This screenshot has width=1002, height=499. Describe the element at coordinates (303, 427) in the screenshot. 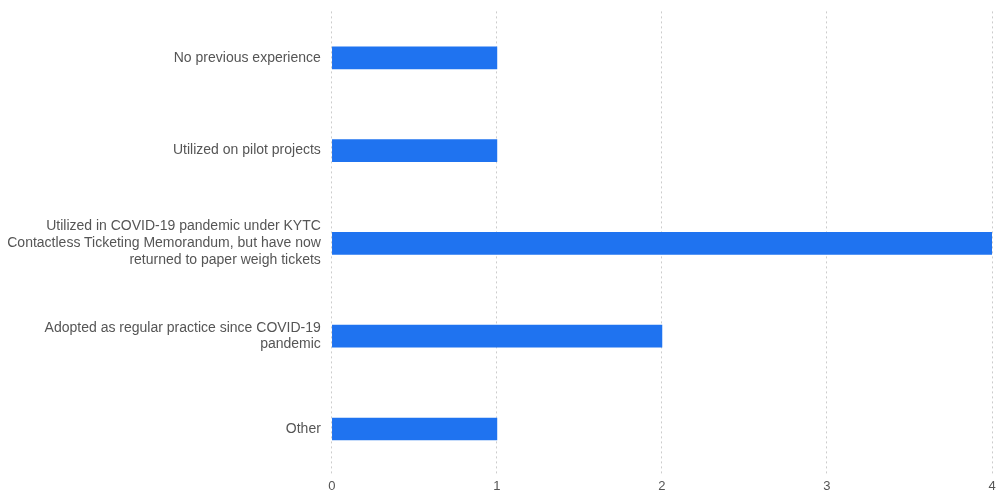

I see `y-tick-label: Other` at that location.